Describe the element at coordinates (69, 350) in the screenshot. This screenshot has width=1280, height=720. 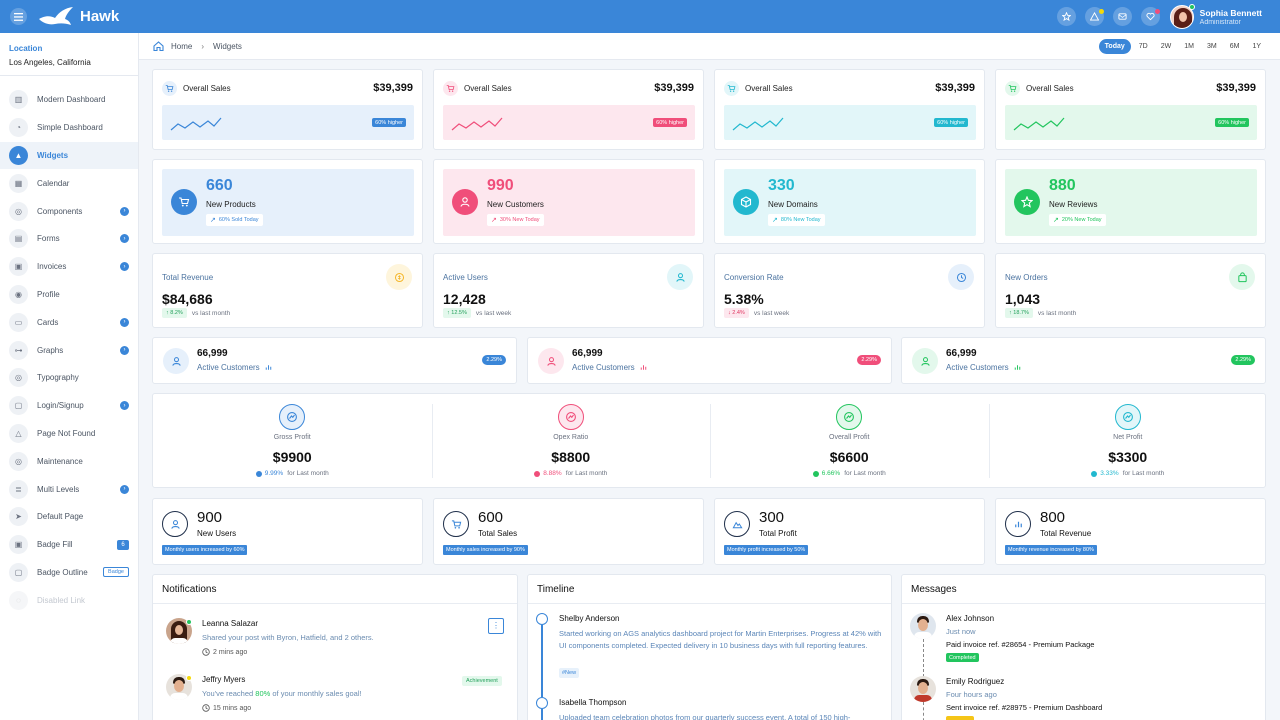
I see `sidebar-item-graphs: ⊶ Graphs ›` at that location.